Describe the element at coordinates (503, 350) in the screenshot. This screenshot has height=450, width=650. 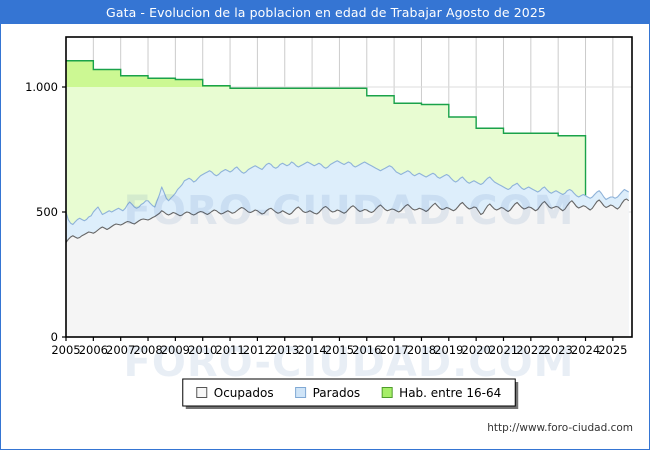
I see `x-axis-tick-label: 2021` at that location.